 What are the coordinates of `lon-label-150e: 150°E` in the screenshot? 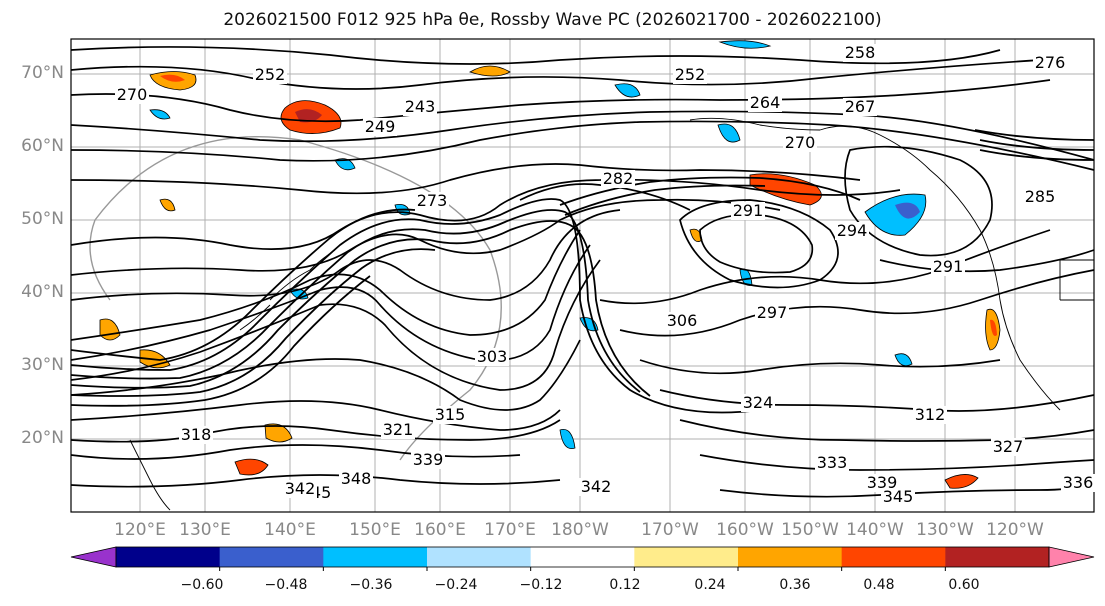 It's located at (375, 530).